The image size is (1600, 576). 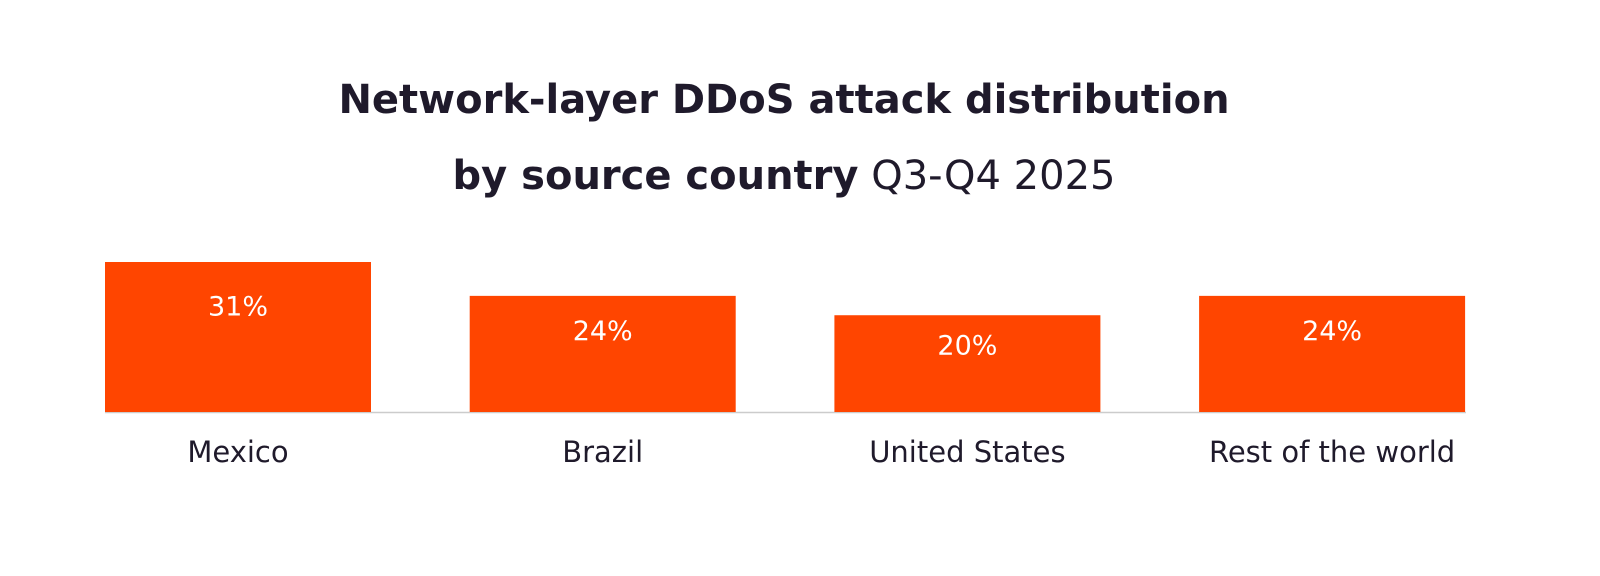 I want to click on title-bold-line-2: by source country, so click(x=655, y=176).